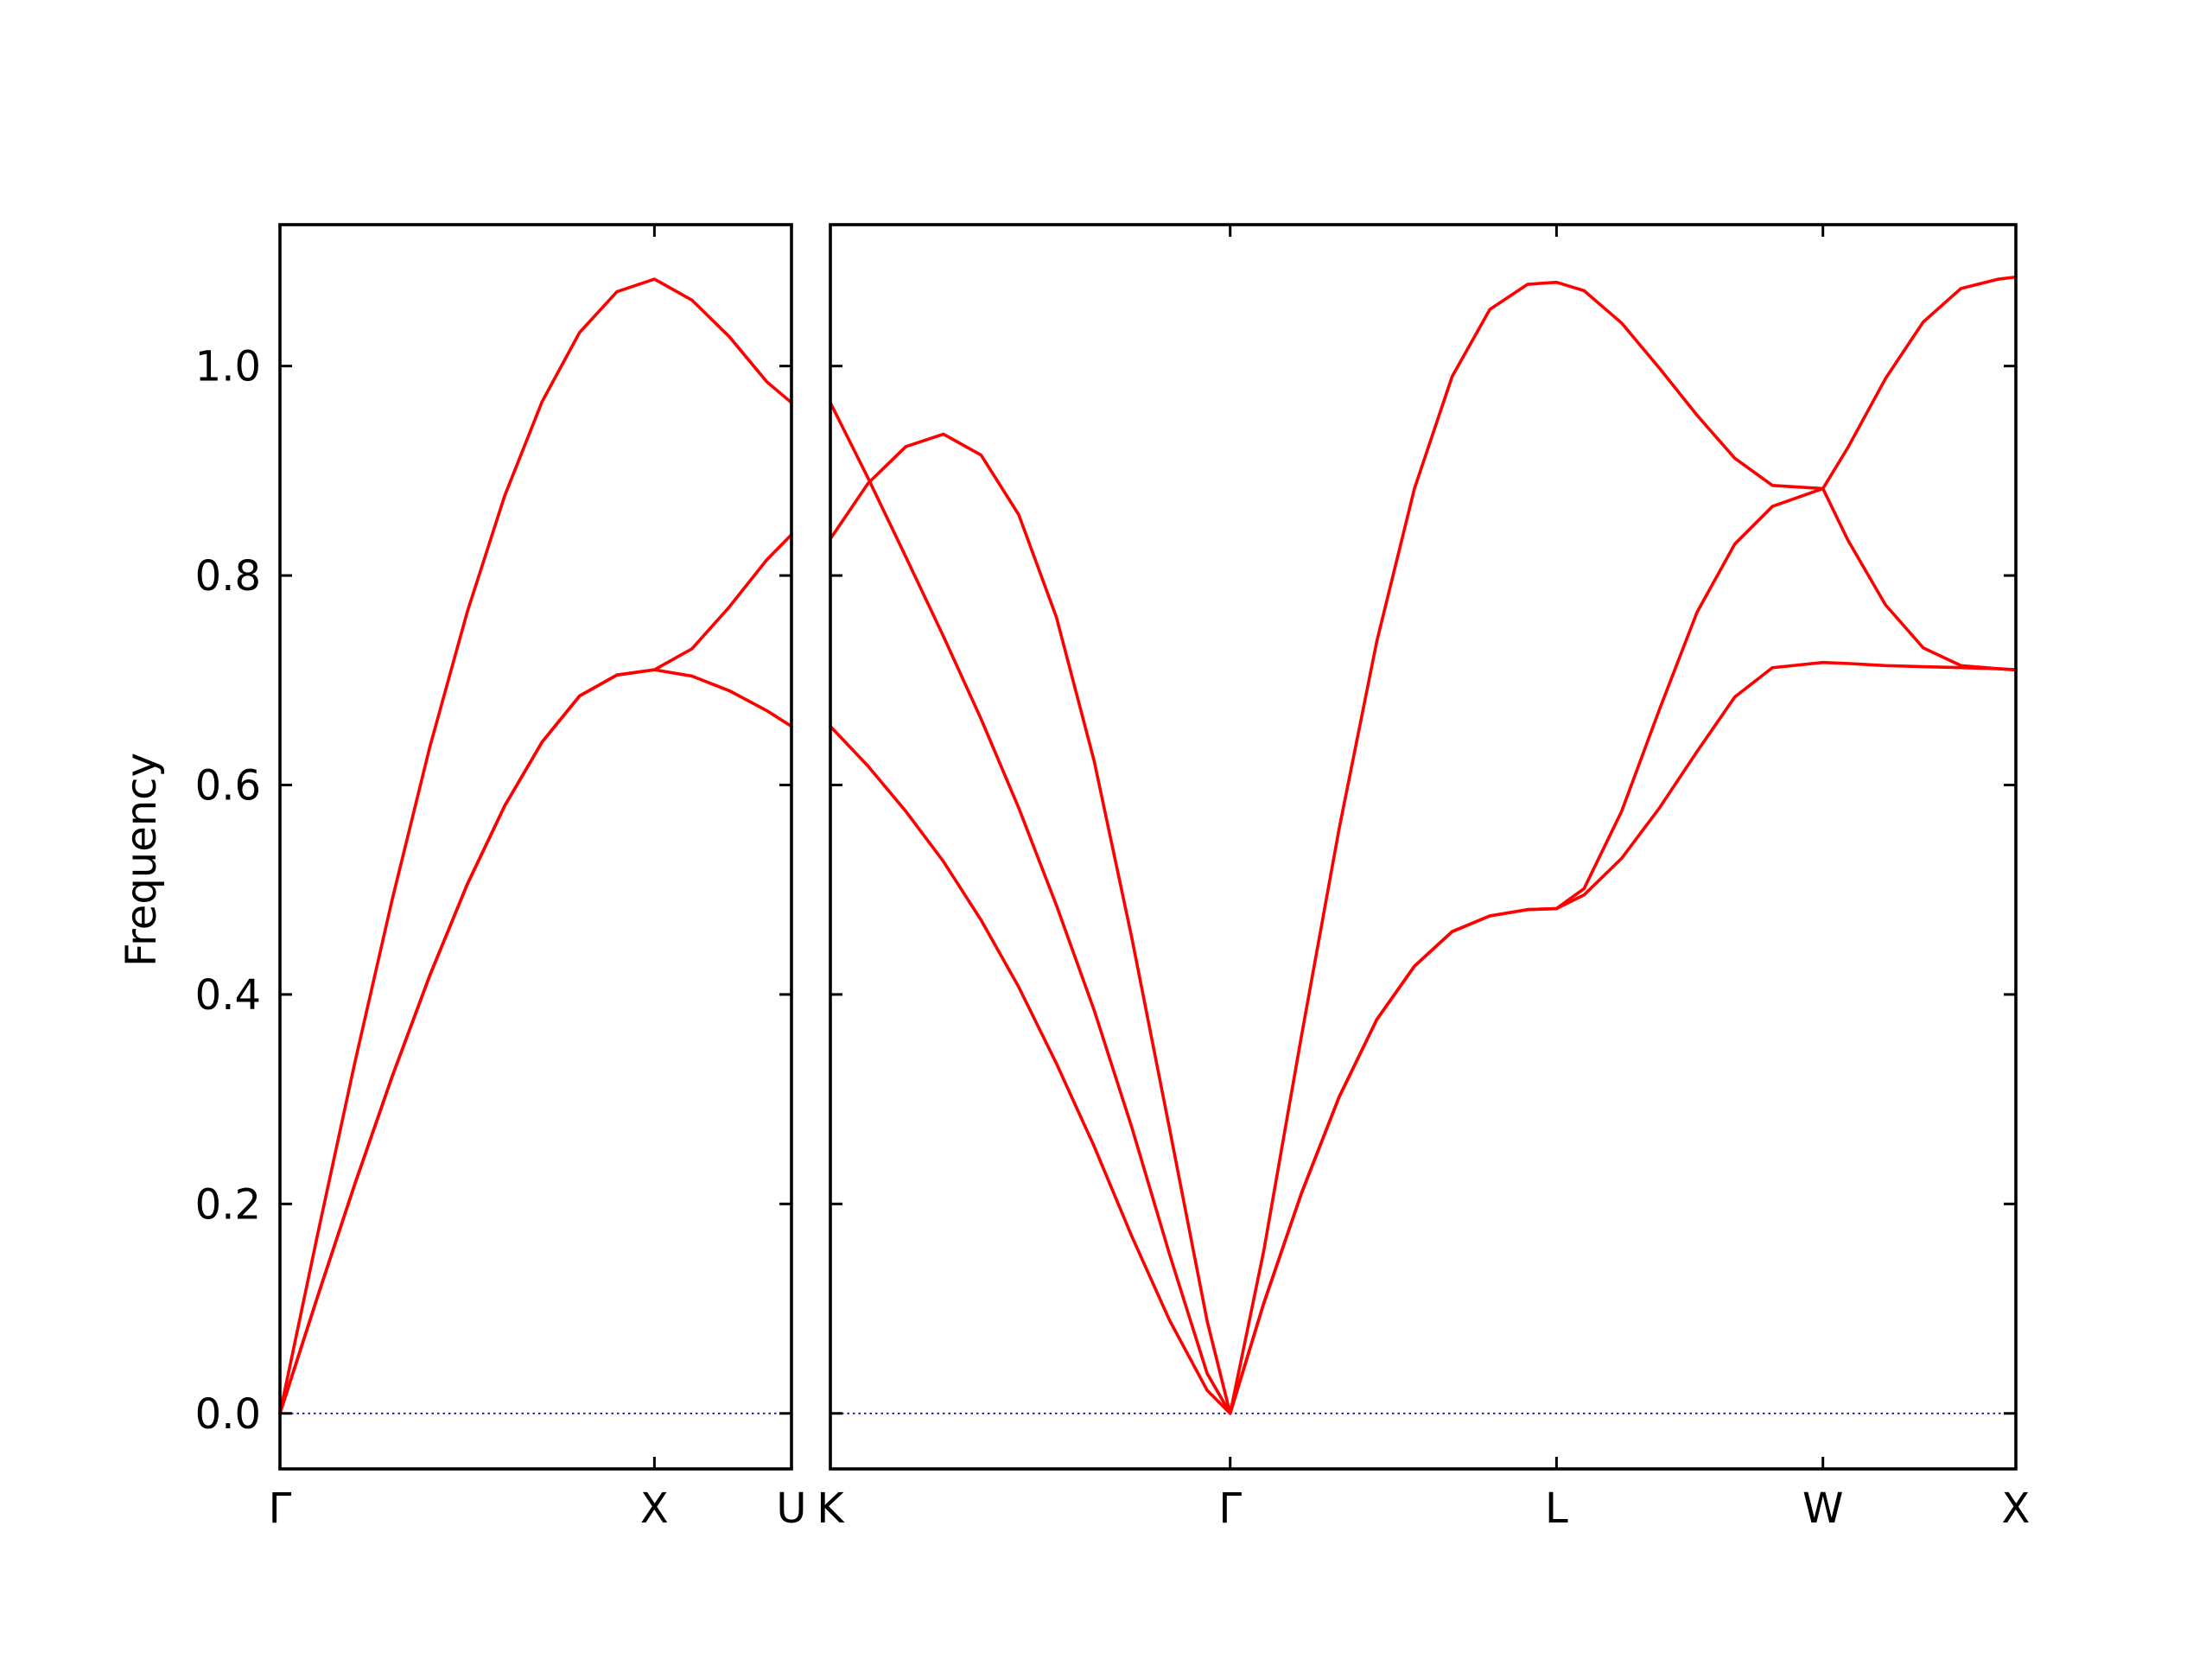  What do you see at coordinates (228, 367) in the screenshot?
I see `y-tick-label: 1.0` at bounding box center [228, 367].